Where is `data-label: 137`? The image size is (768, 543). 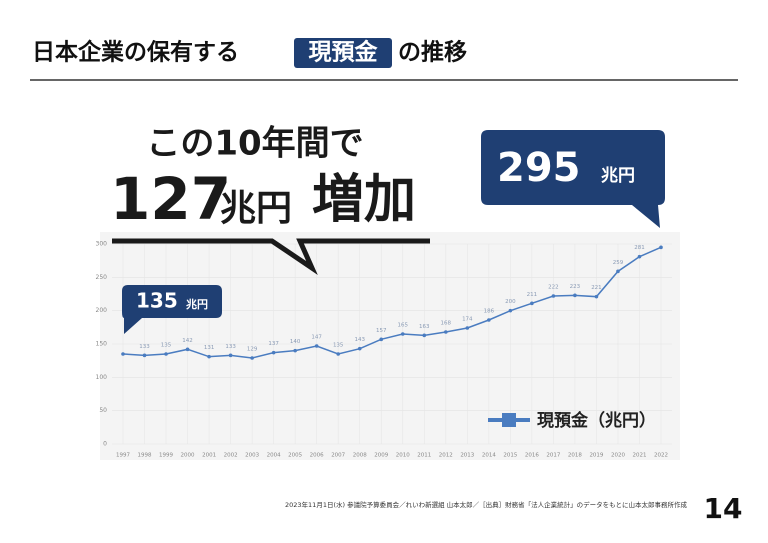
data-label: 137 is located at coordinates (273, 344).